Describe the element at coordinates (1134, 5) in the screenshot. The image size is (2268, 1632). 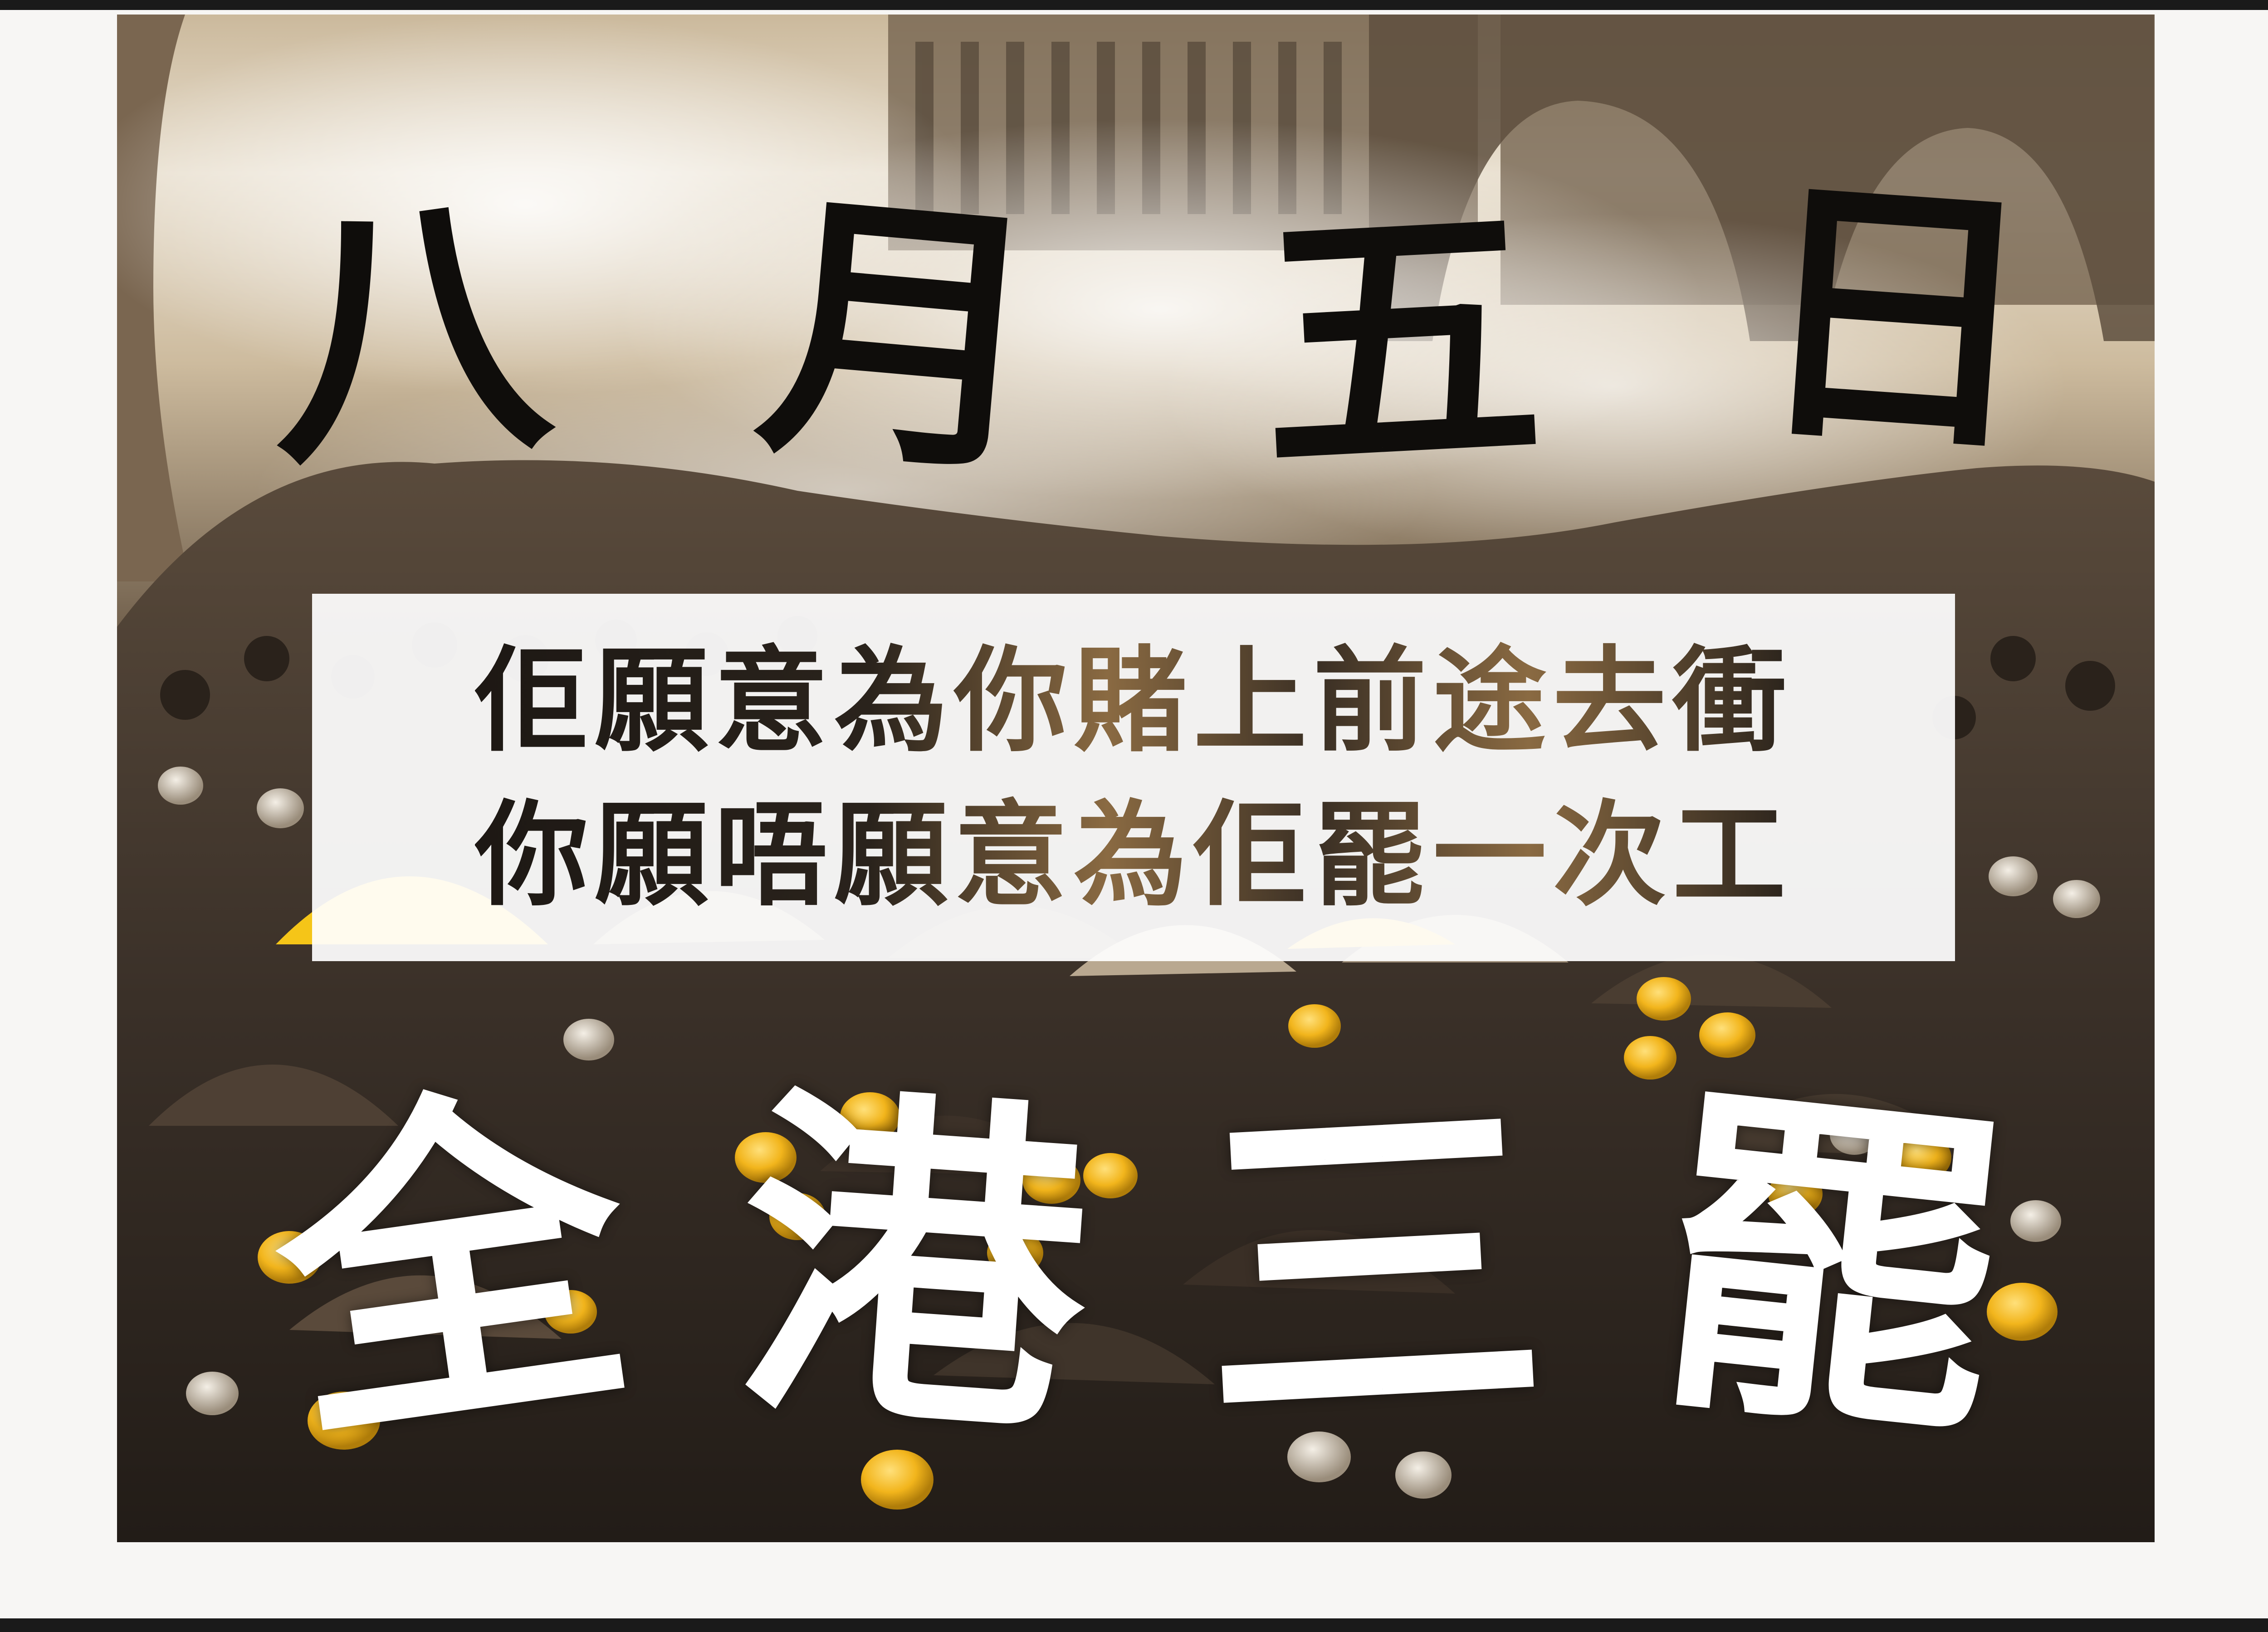
I see `scan-edge-top` at that location.